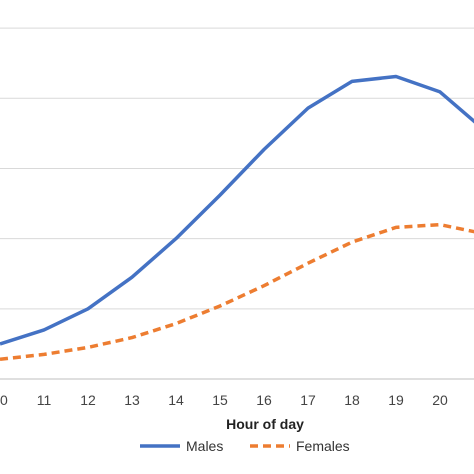 The image size is (474, 474). What do you see at coordinates (440, 400) in the screenshot?
I see `x-tick-label: 20` at bounding box center [440, 400].